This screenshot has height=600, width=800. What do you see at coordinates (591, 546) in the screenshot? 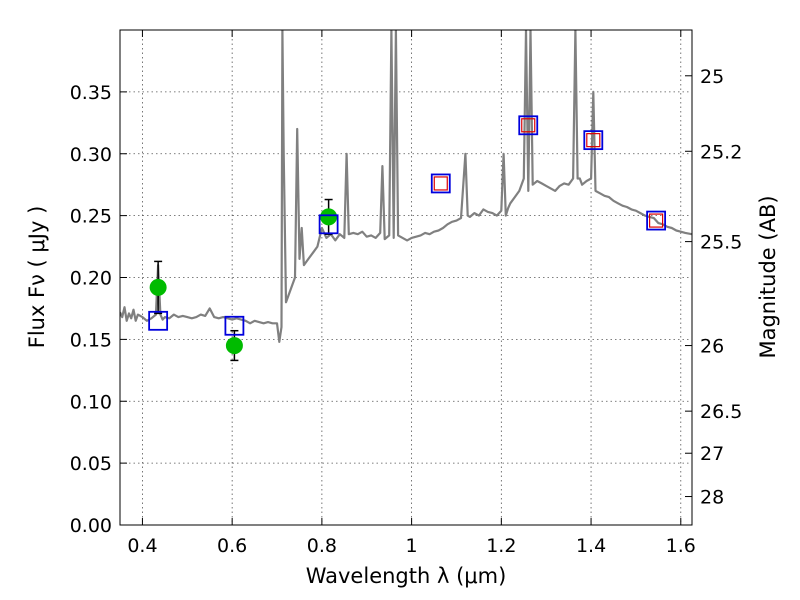
I see `x-tick-label: 1.4` at bounding box center [591, 546].